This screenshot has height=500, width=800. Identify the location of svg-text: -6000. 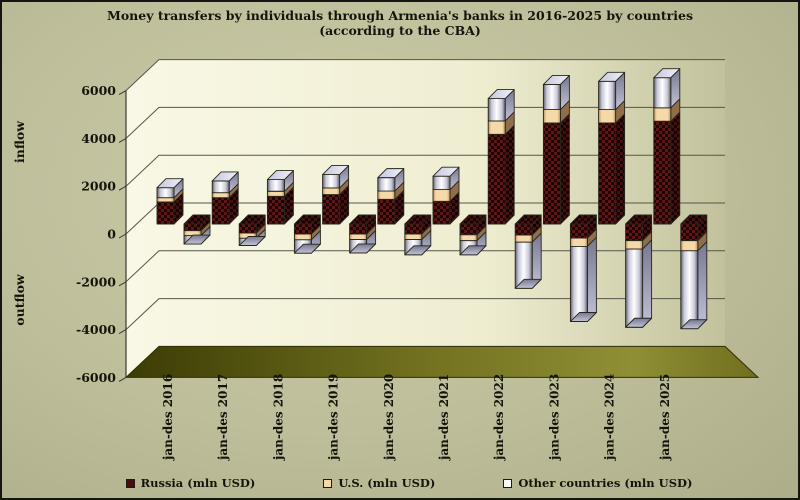
(96, 377).